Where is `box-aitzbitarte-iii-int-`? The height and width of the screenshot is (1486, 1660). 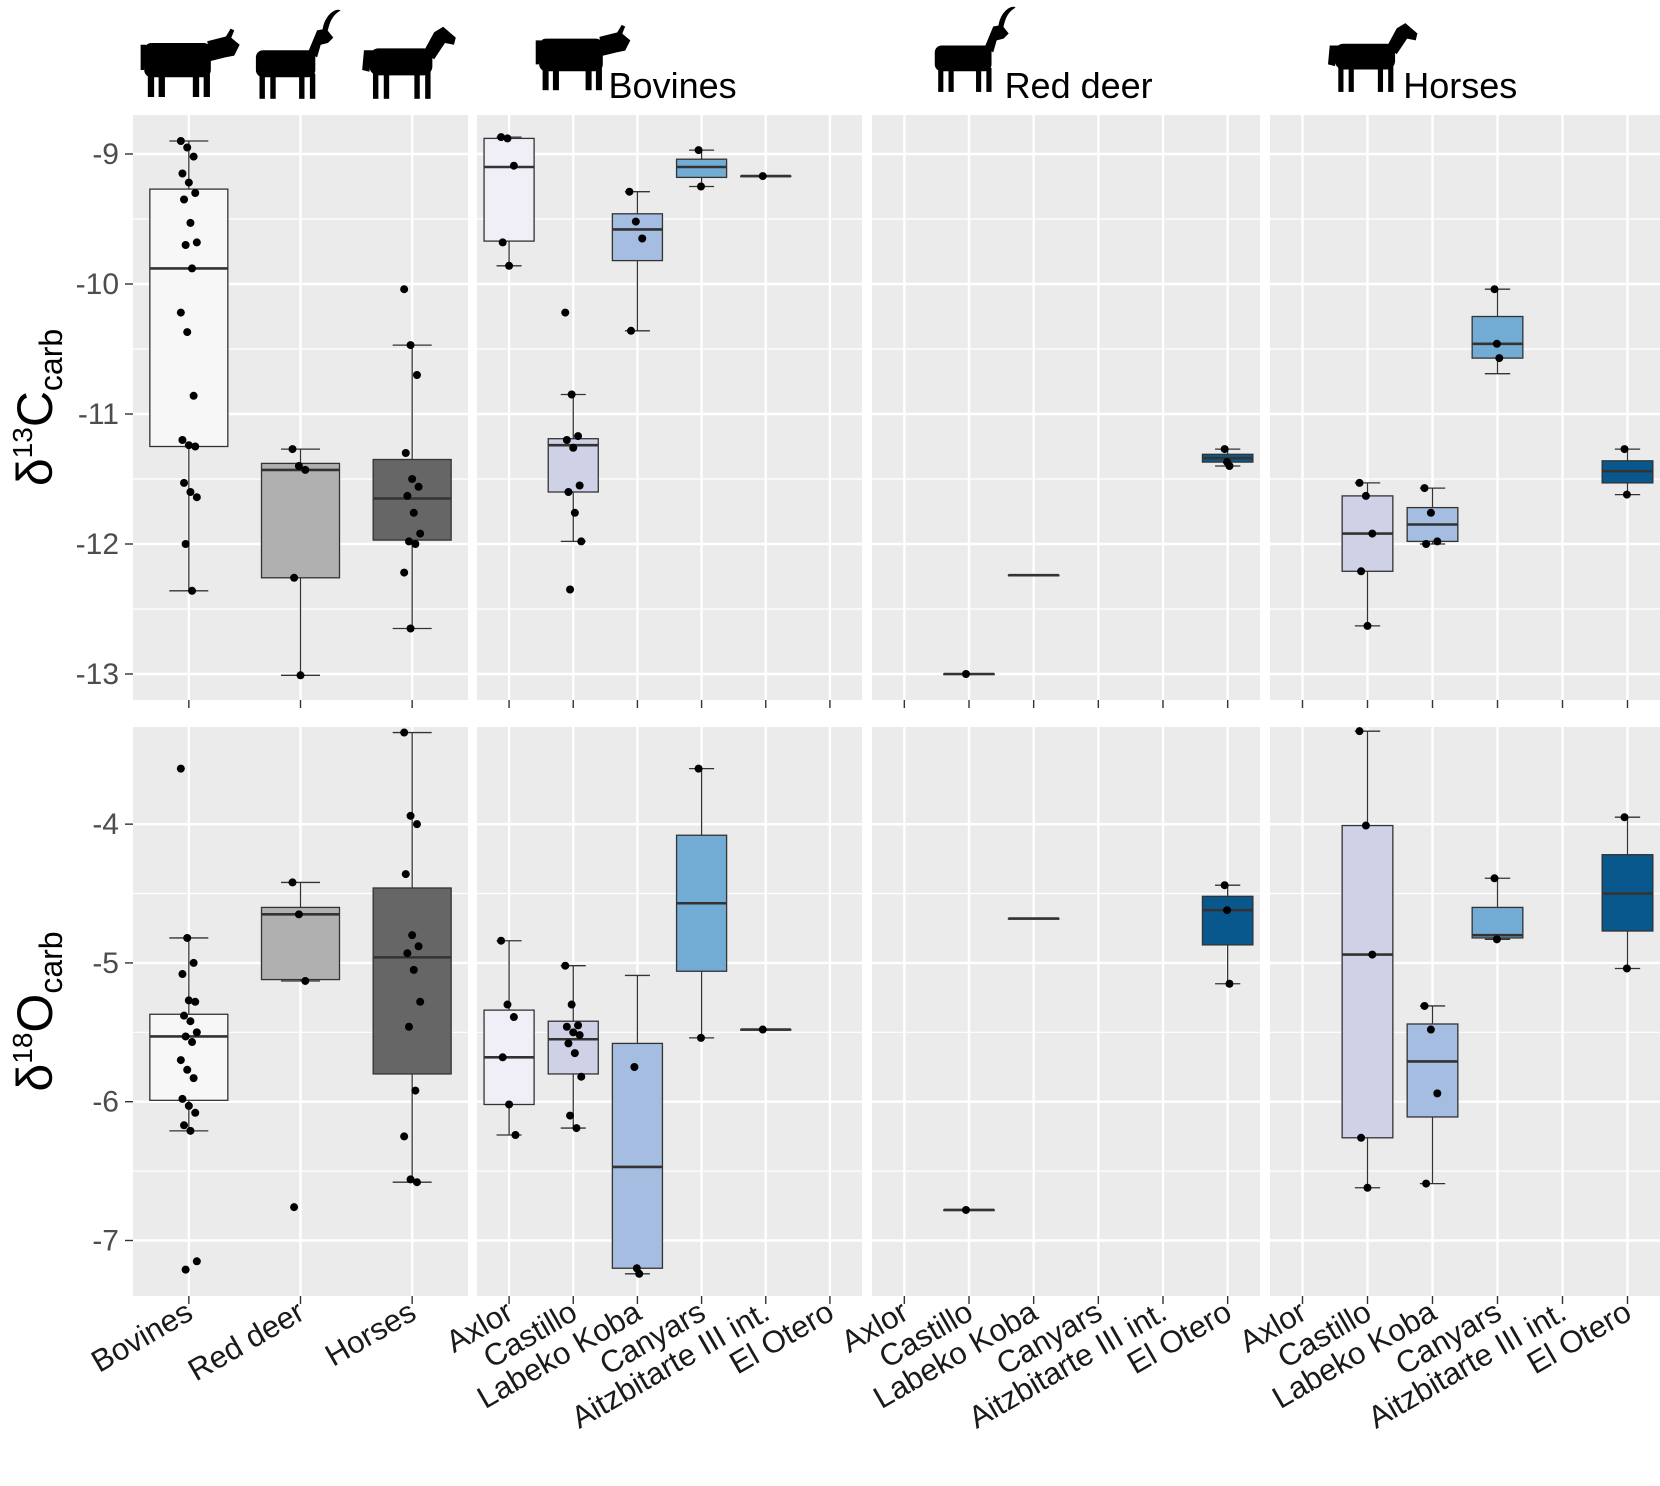 box-aitzbitarte-iii-int- is located at coordinates (766, 1029).